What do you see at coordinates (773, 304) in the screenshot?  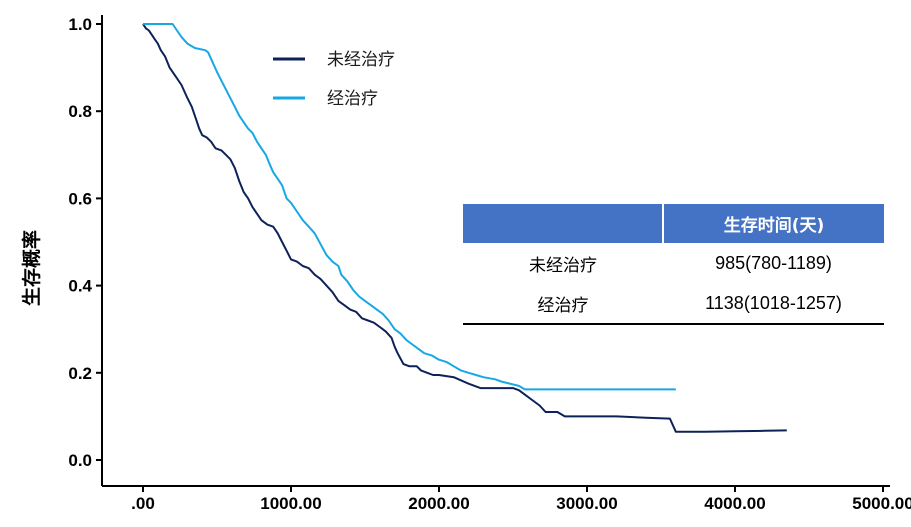 I see `table-cell-survival-time: 1138(1018-1257)` at bounding box center [773, 304].